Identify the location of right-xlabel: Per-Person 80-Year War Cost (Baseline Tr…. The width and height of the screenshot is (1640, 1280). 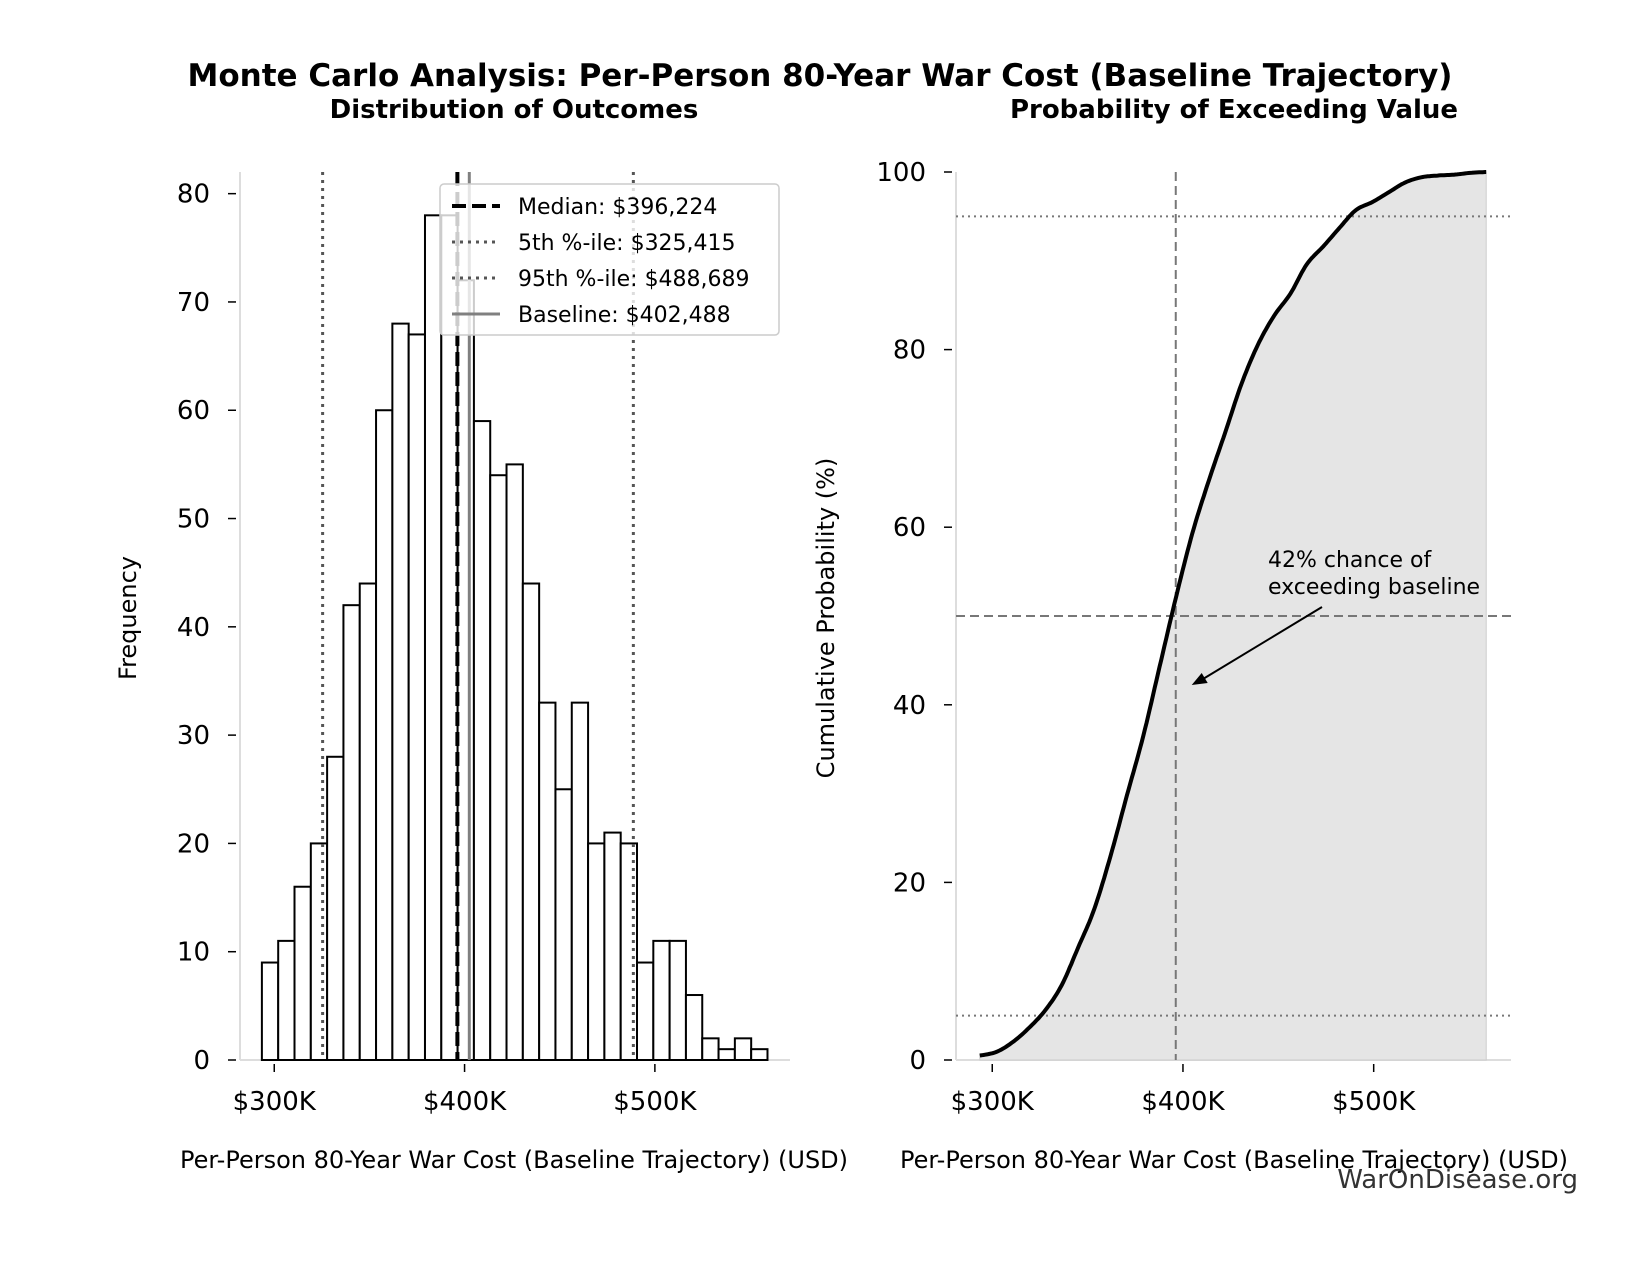
(1234, 1160).